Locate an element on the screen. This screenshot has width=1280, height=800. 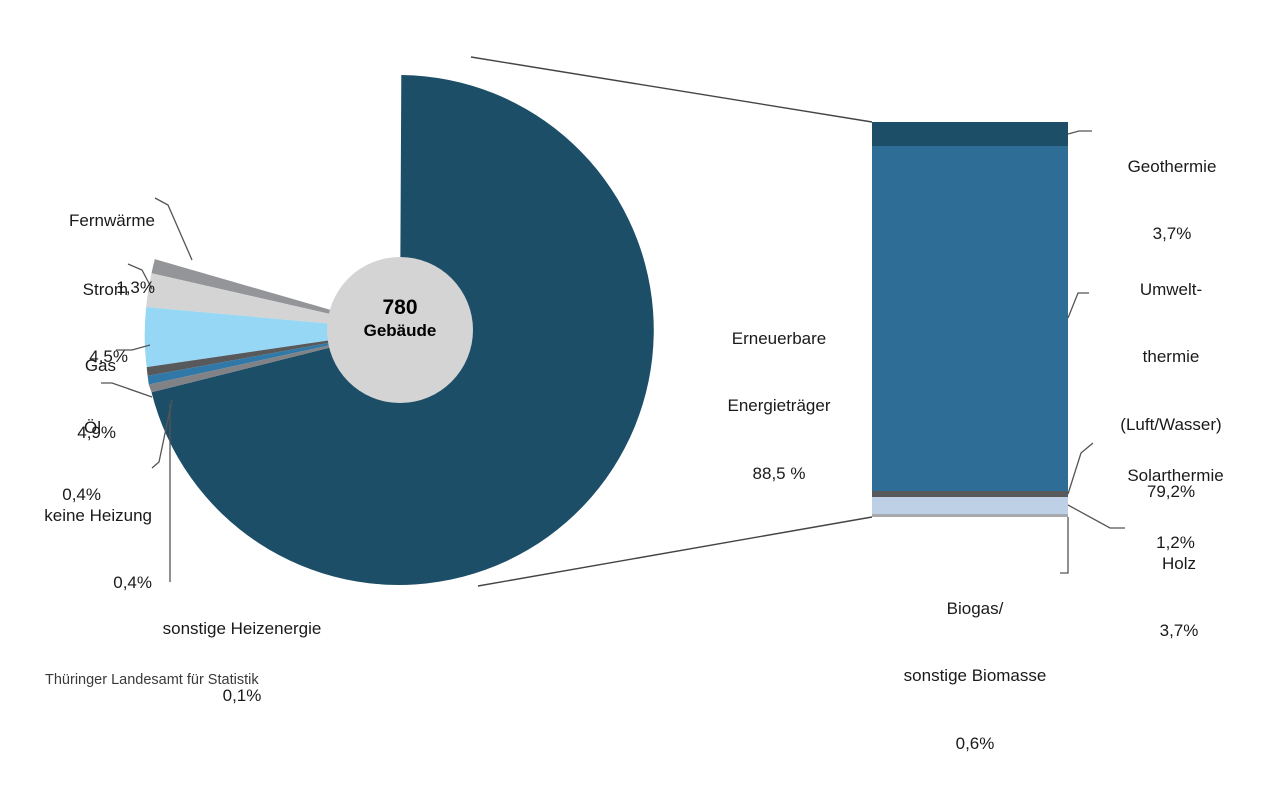
pie-label-oel: Öl 0,4% is located at coordinates (50, 462).